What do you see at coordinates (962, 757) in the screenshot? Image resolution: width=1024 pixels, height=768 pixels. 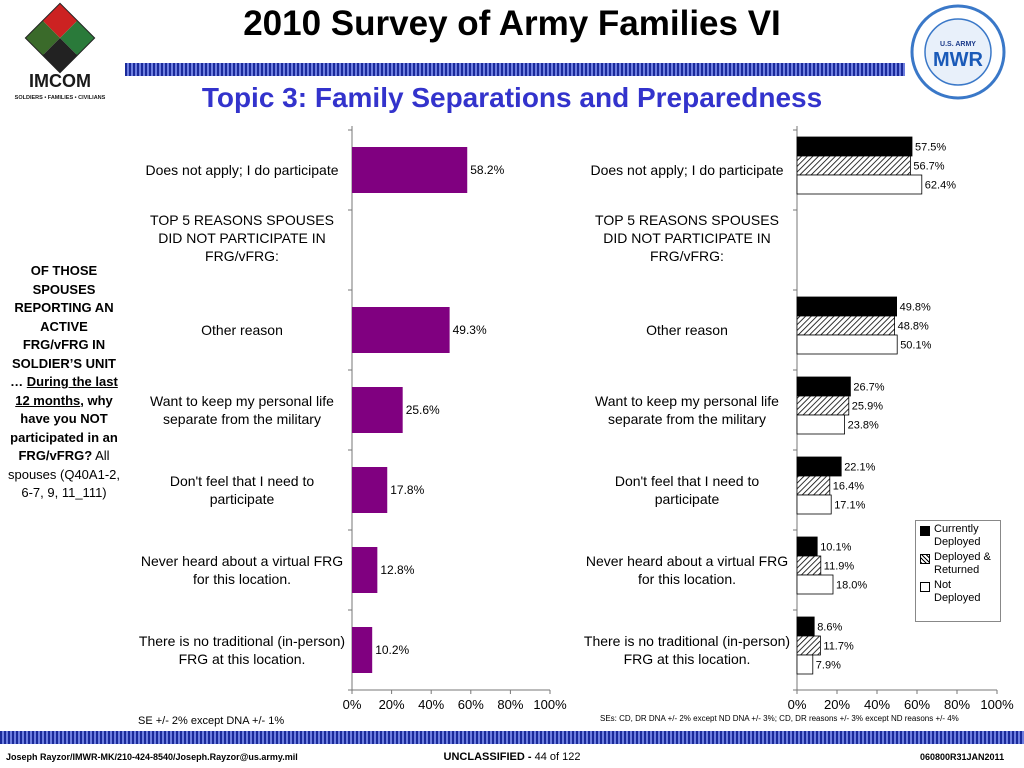 I see `footer-dtg: 060800R31JAN2011` at bounding box center [962, 757].